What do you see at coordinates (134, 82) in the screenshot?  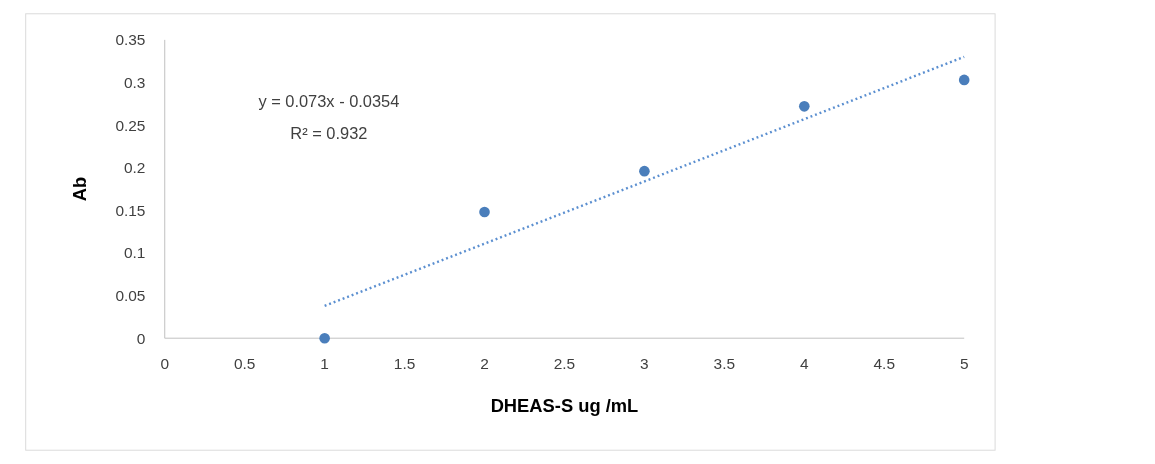 I see `y-tick-label: 0.3` at bounding box center [134, 82].